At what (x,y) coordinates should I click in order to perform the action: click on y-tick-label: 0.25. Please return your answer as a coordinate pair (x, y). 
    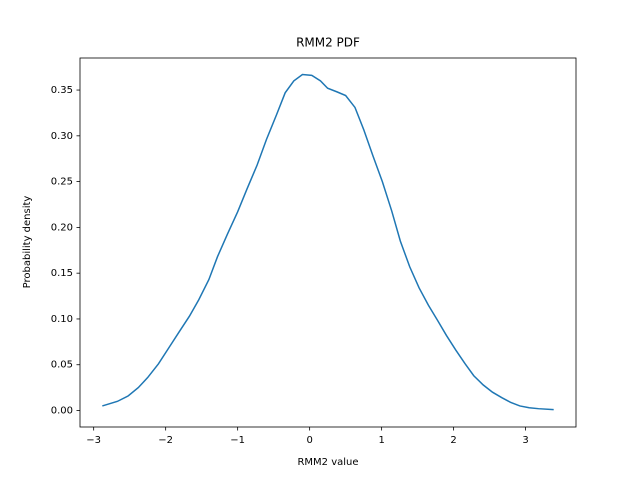
    Looking at the image, I should click on (62, 182).